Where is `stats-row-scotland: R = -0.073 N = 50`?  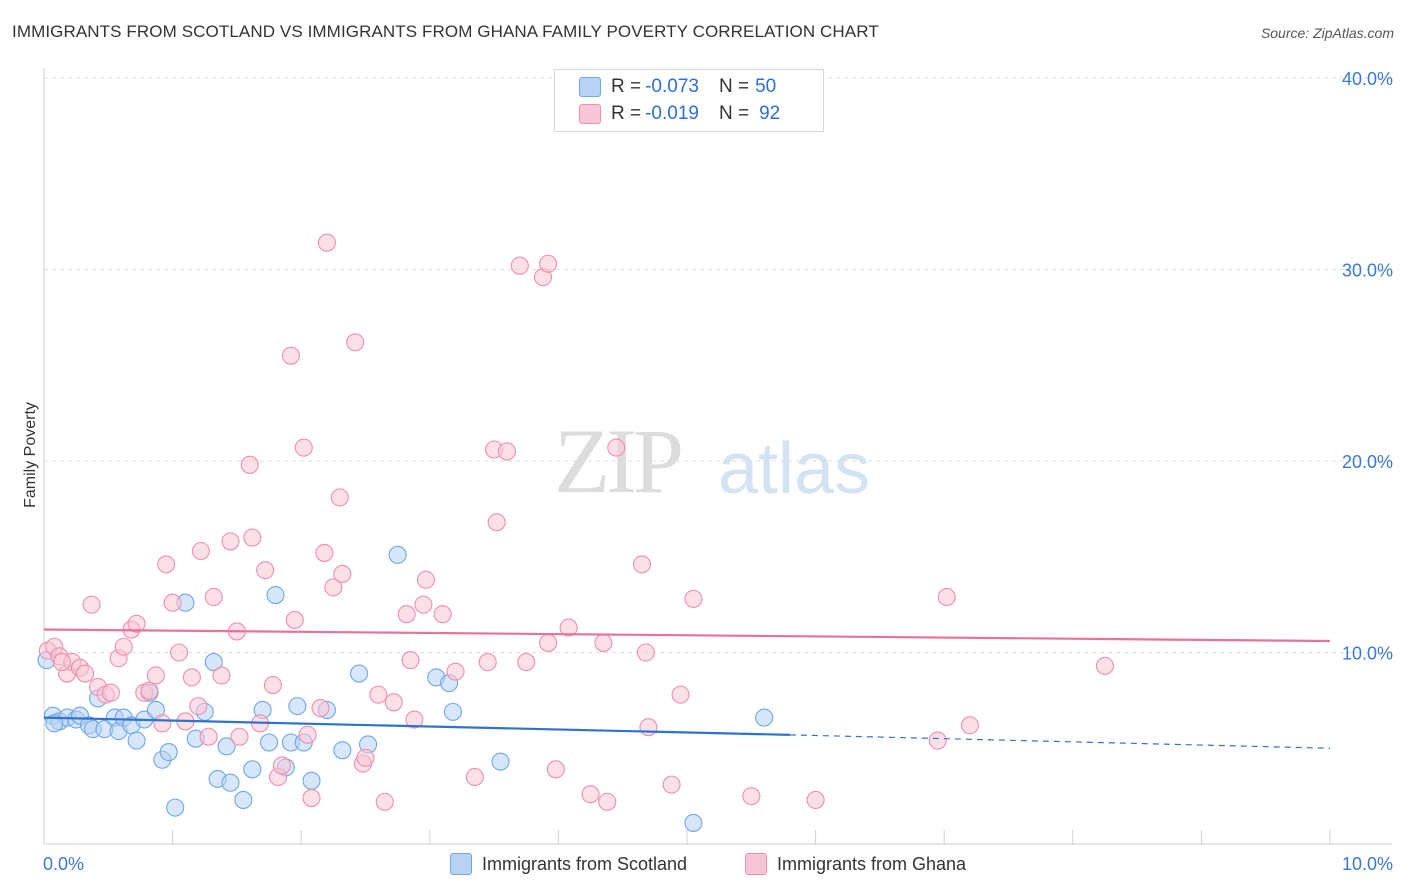 stats-row-scotland: R = -0.073 N = 50 is located at coordinates (678, 87).